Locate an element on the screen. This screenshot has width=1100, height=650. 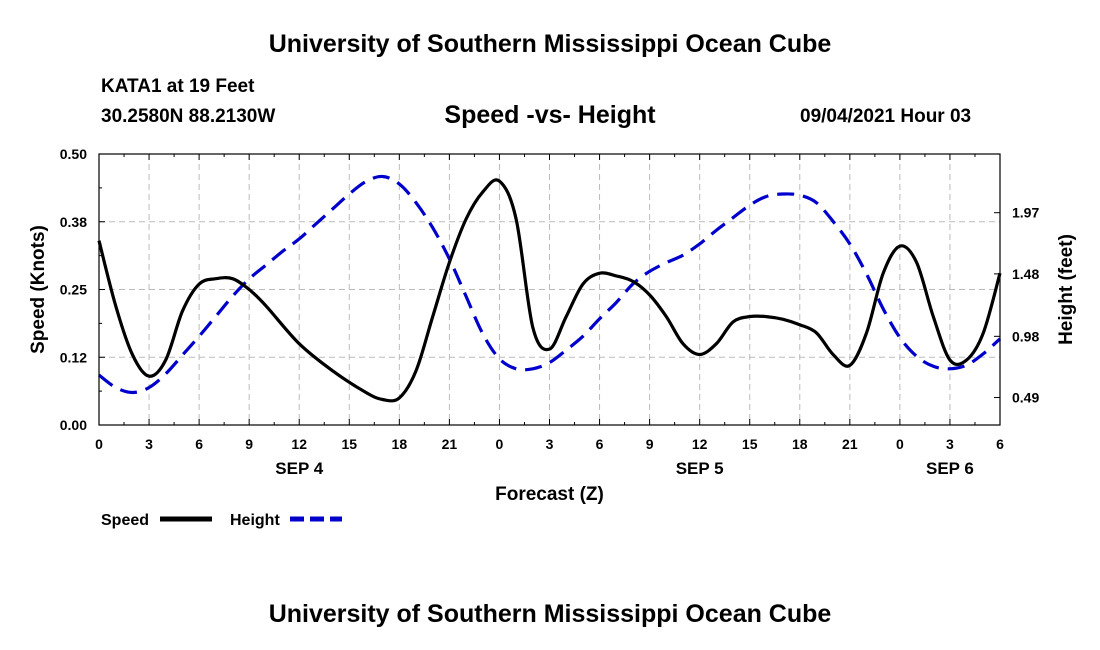
y2-tick-label: 0.49 is located at coordinates (1025, 398).